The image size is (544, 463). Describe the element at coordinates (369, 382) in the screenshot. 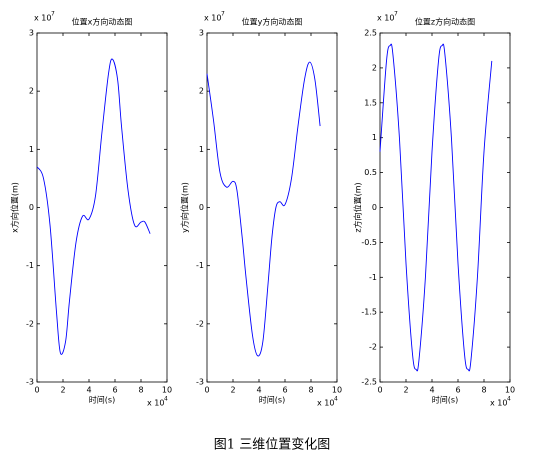

I see `y-tick-label: -2.5` at that location.